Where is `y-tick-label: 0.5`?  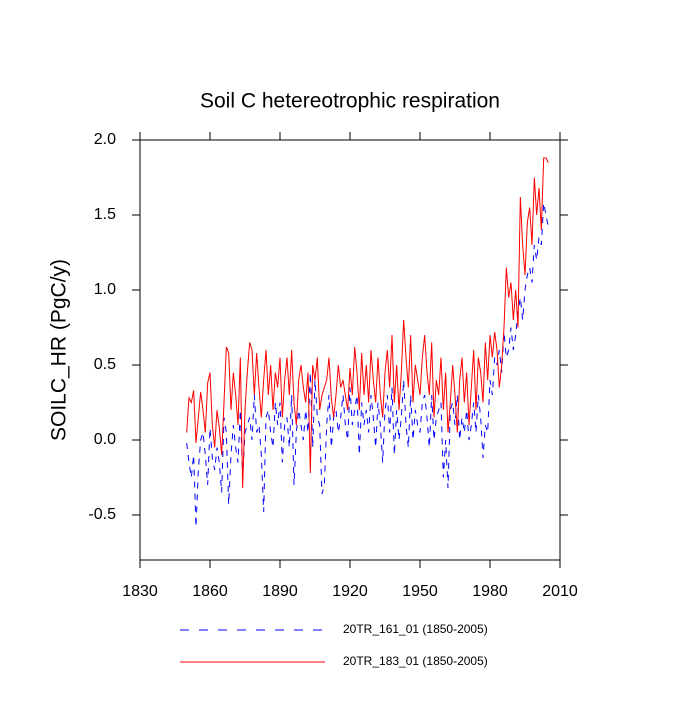 y-tick-label: 0.5 is located at coordinates (105, 364).